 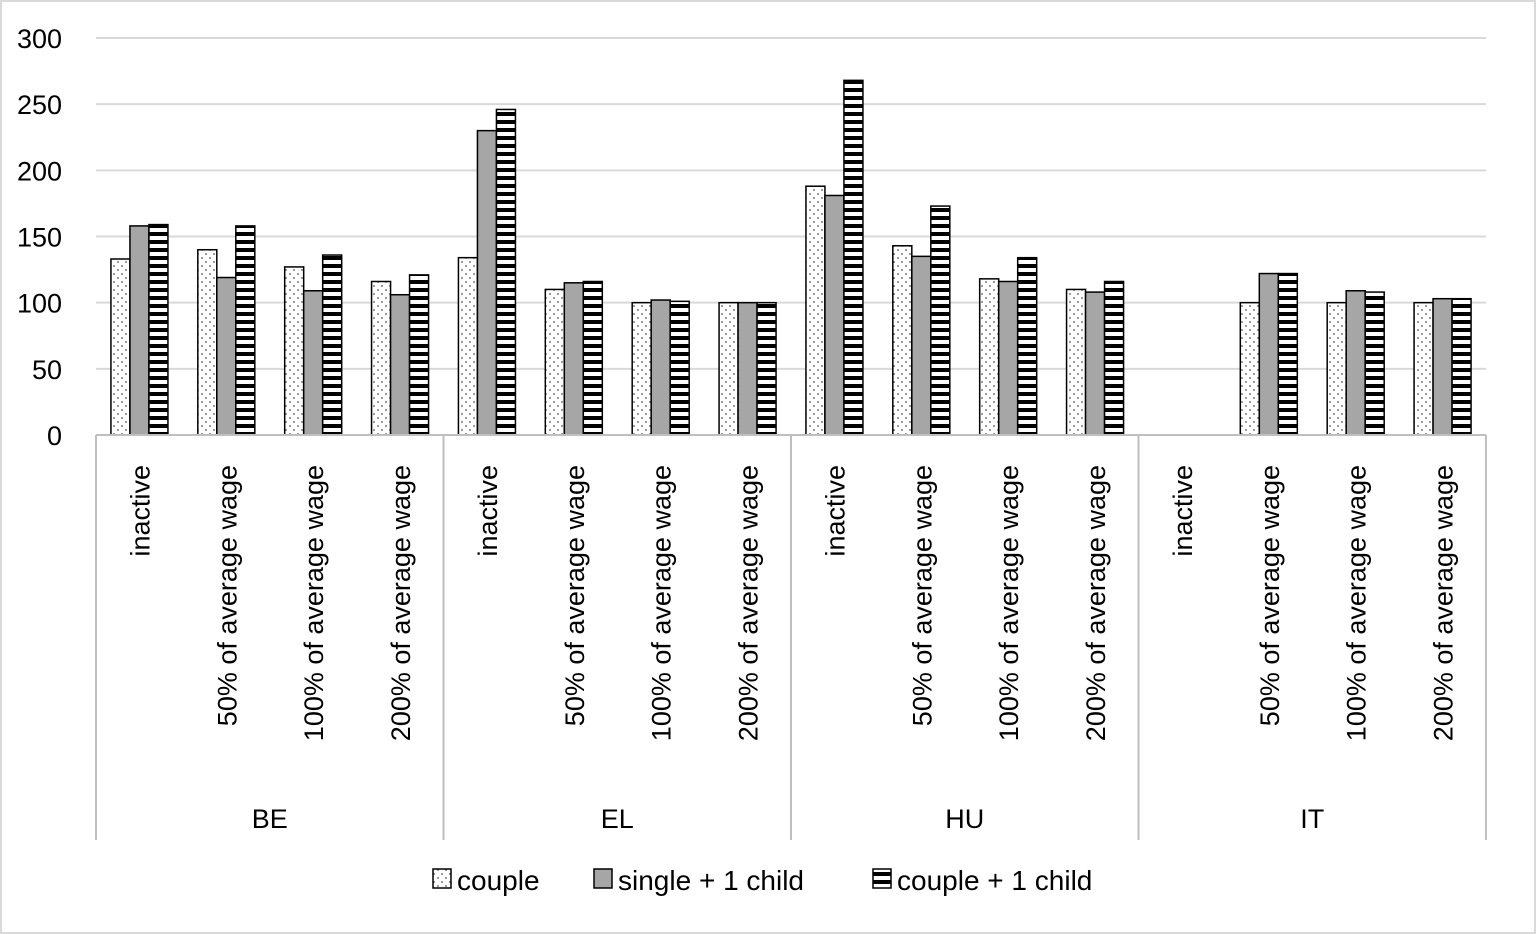 I want to click on y-tick-label: 50, so click(x=47, y=370).